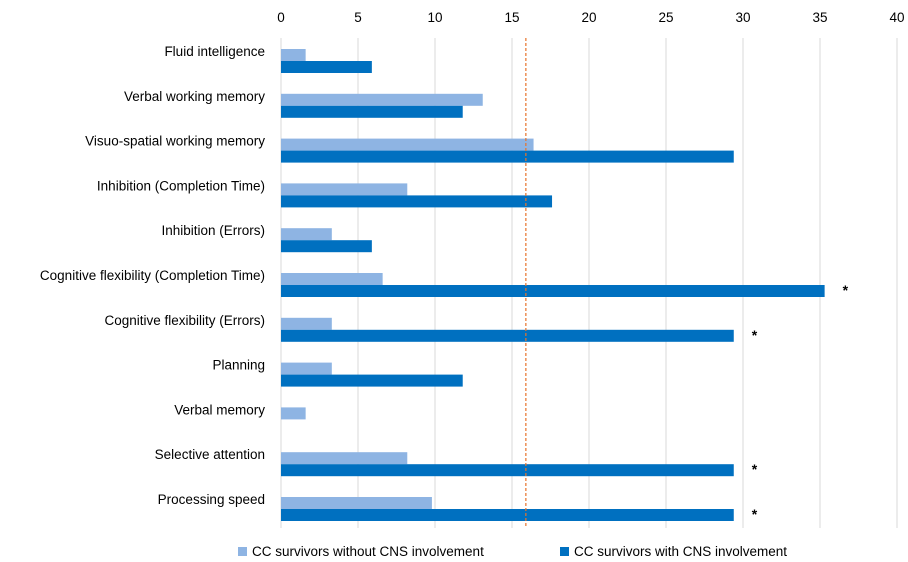 The width and height of the screenshot is (908, 562). What do you see at coordinates (181, 185) in the screenshot?
I see `category-label: Inhibition (Completion Time)` at bounding box center [181, 185].